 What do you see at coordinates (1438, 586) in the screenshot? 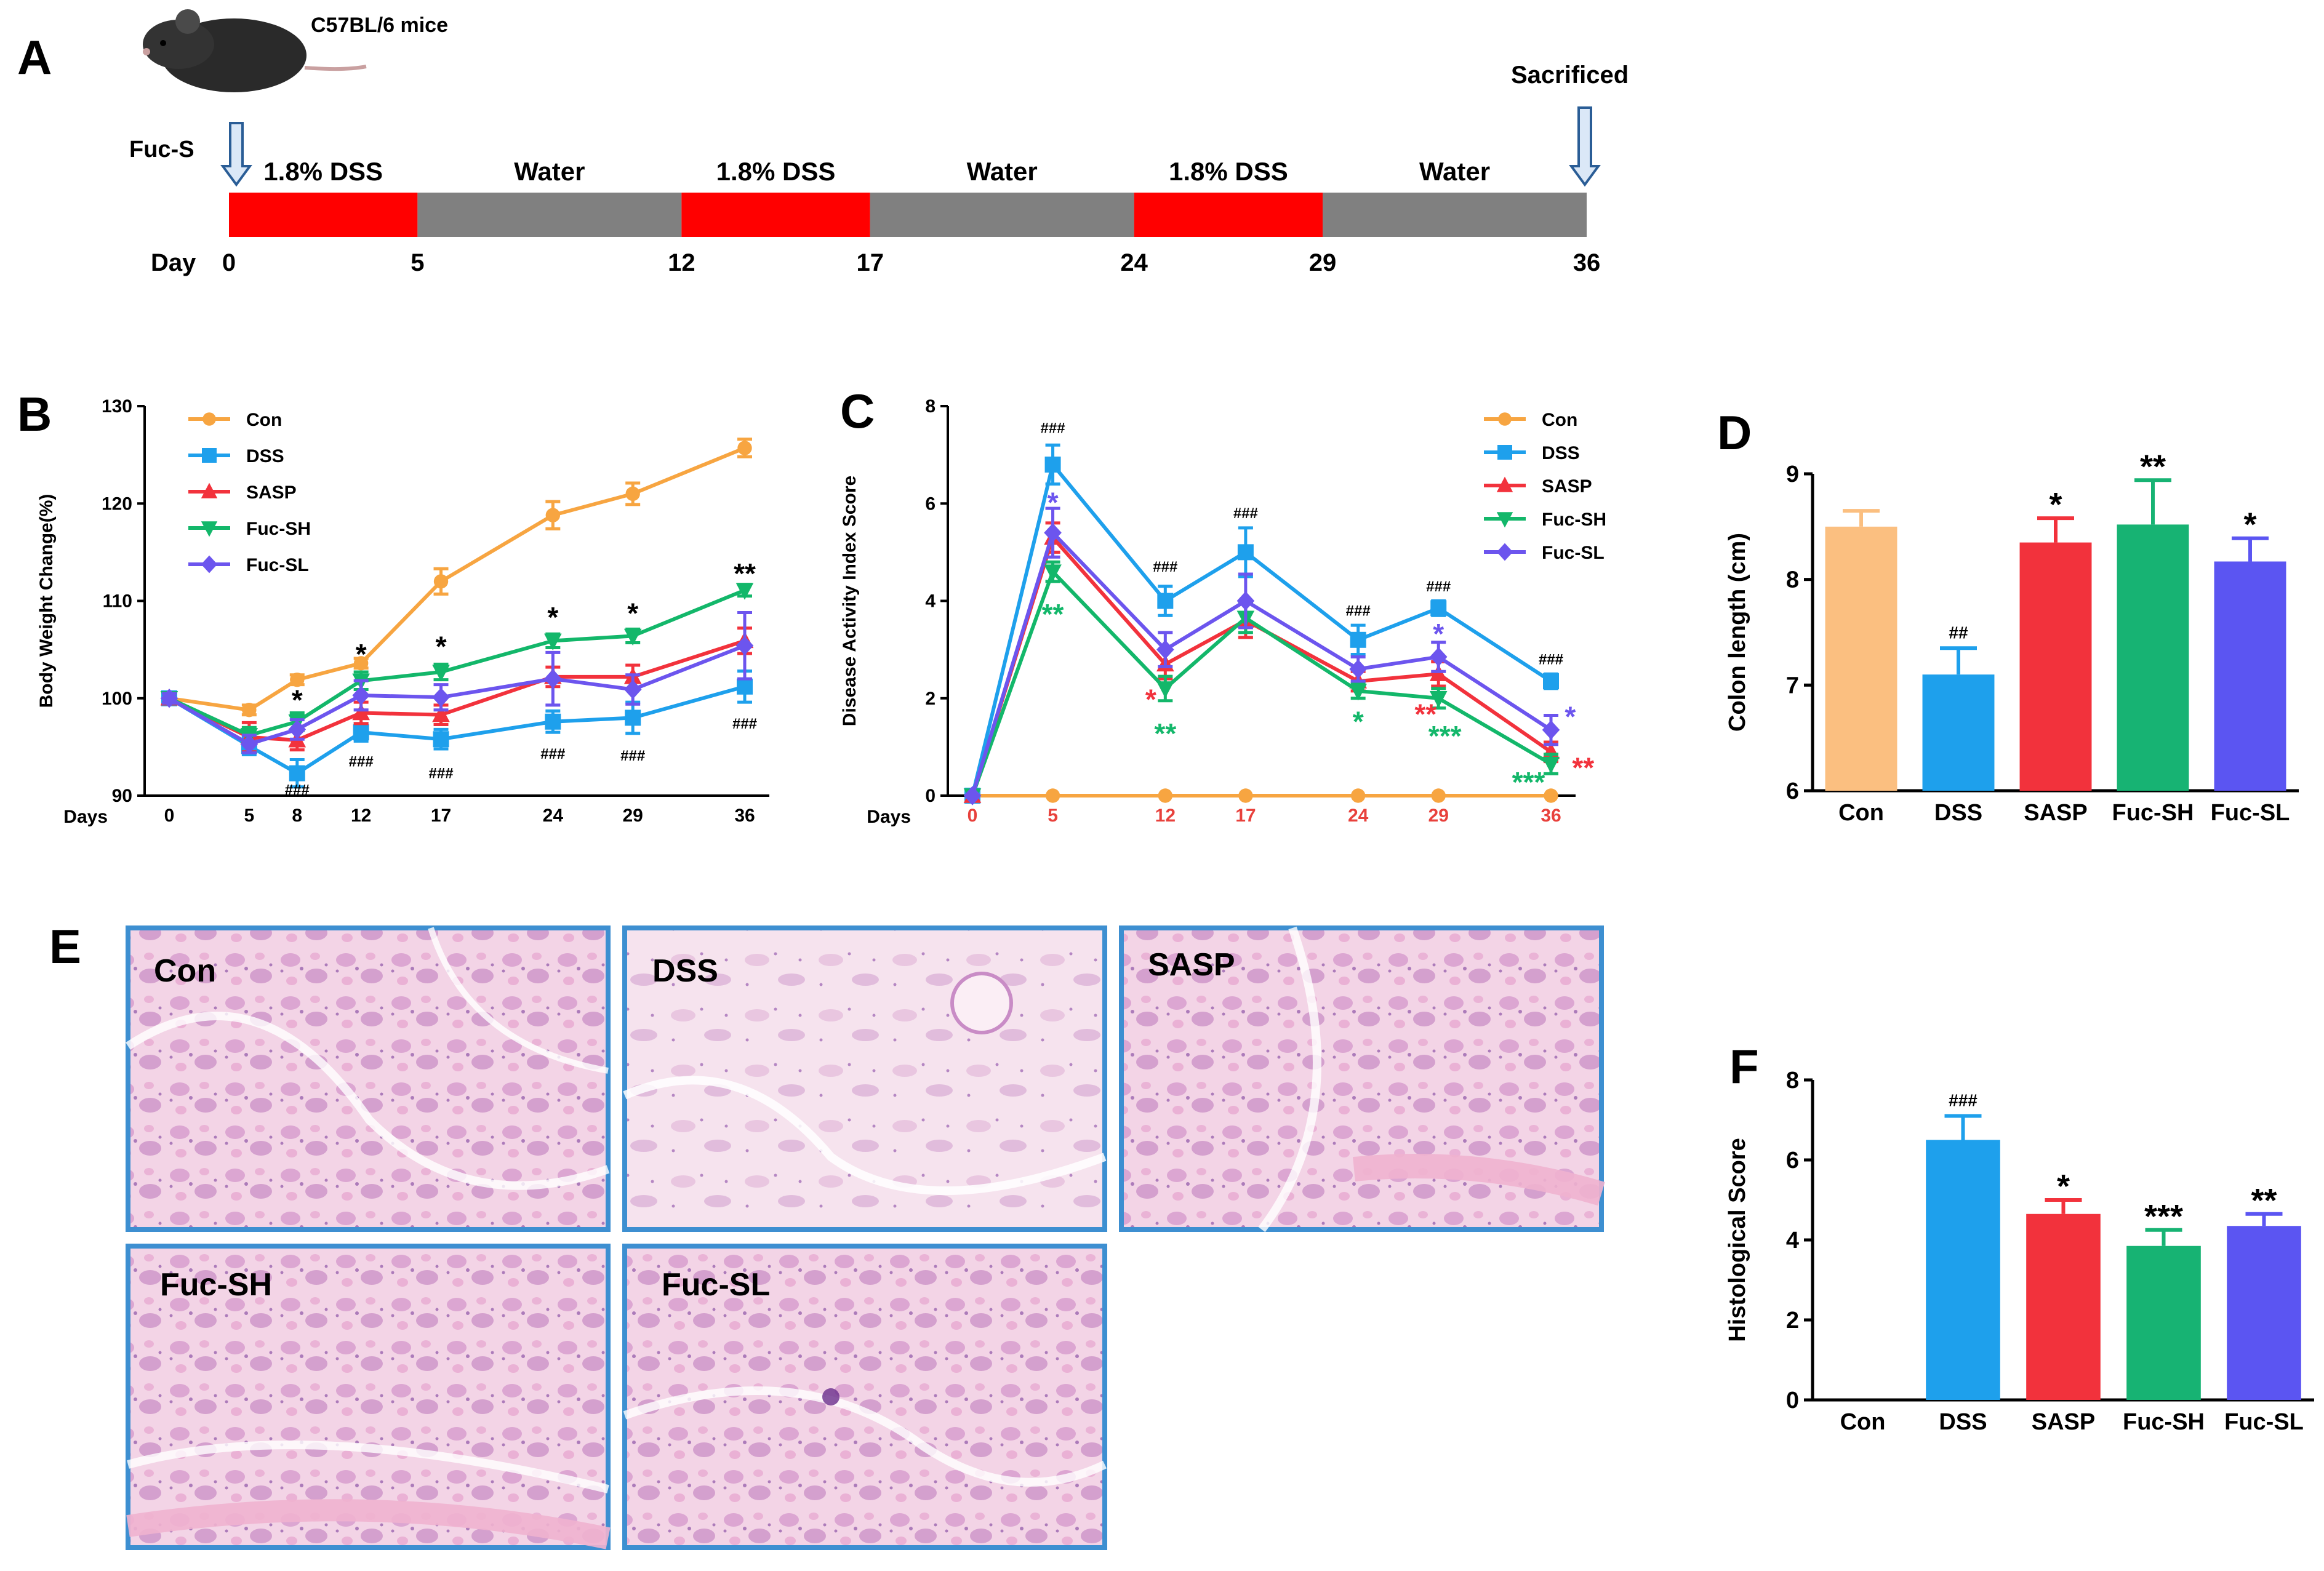
I see `annotation-4: ###` at bounding box center [1438, 586].